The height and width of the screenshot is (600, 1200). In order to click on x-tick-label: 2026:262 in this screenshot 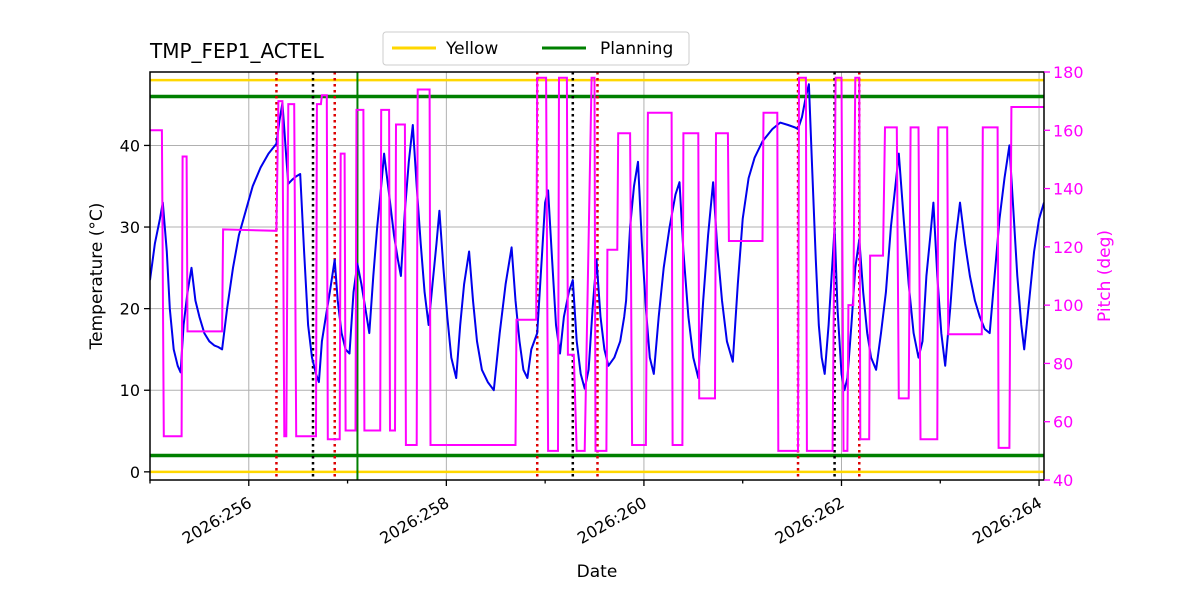, I will do `click(810, 520)`.